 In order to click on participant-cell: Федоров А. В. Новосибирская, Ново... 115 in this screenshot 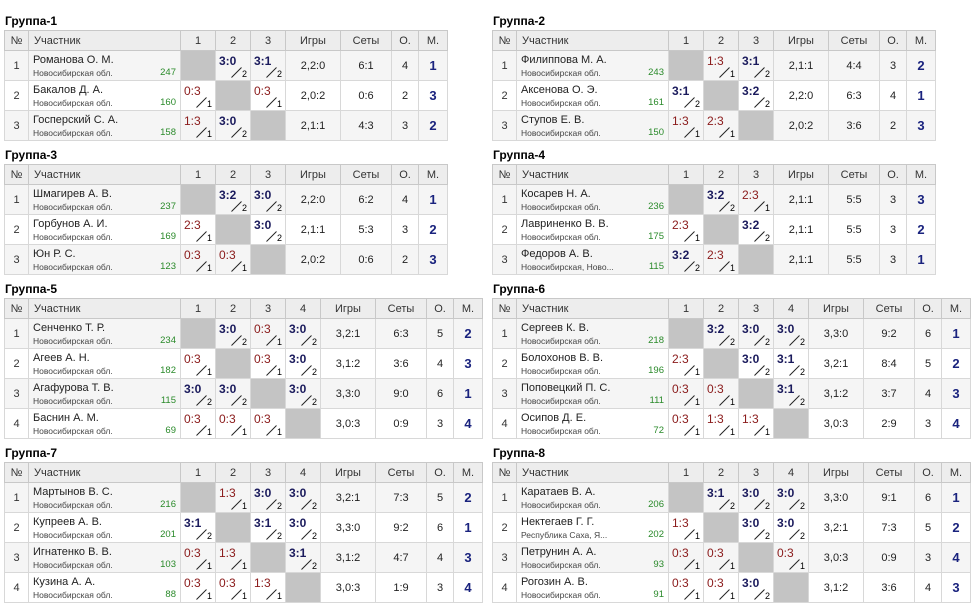, I will do `click(592, 259)`.